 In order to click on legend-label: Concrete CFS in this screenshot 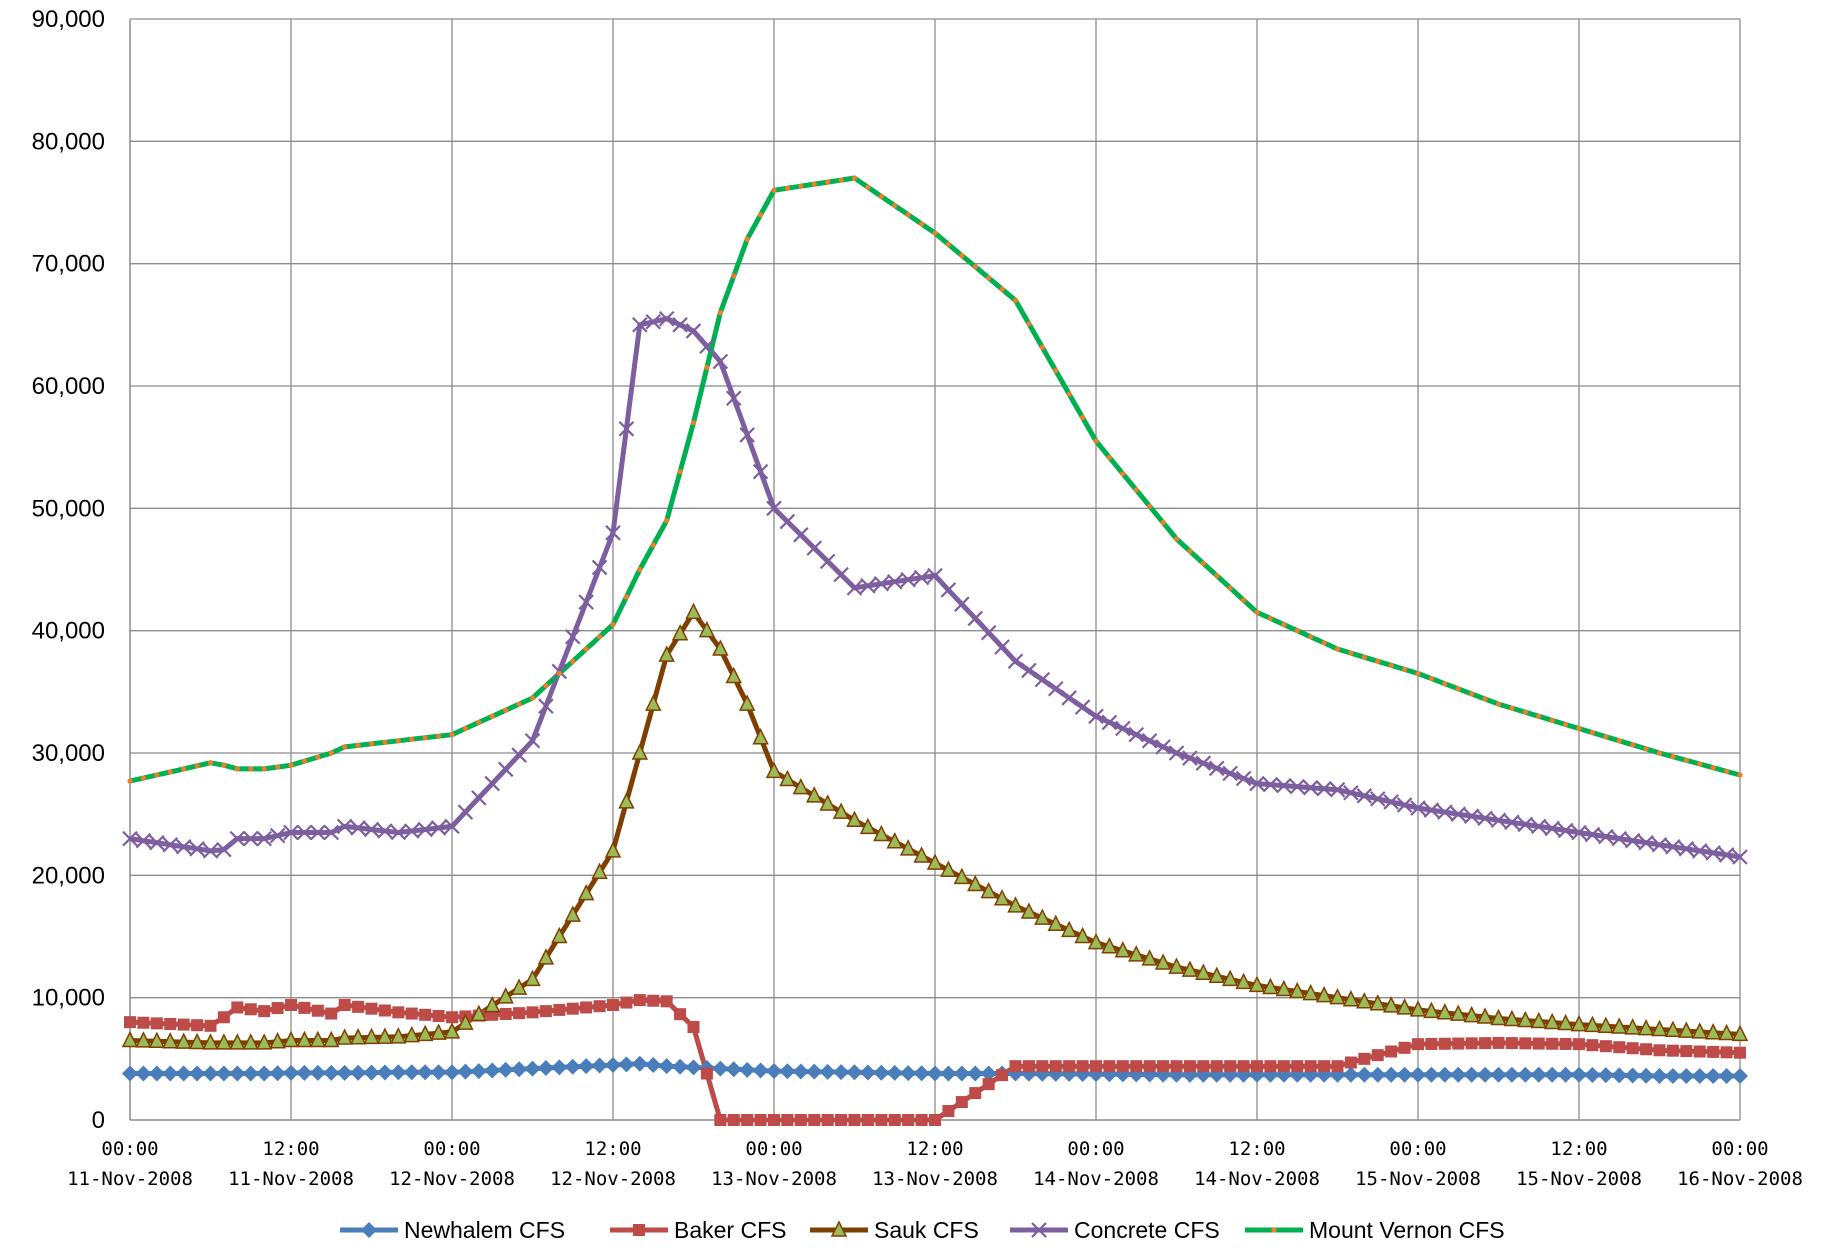, I will do `click(1147, 1230)`.